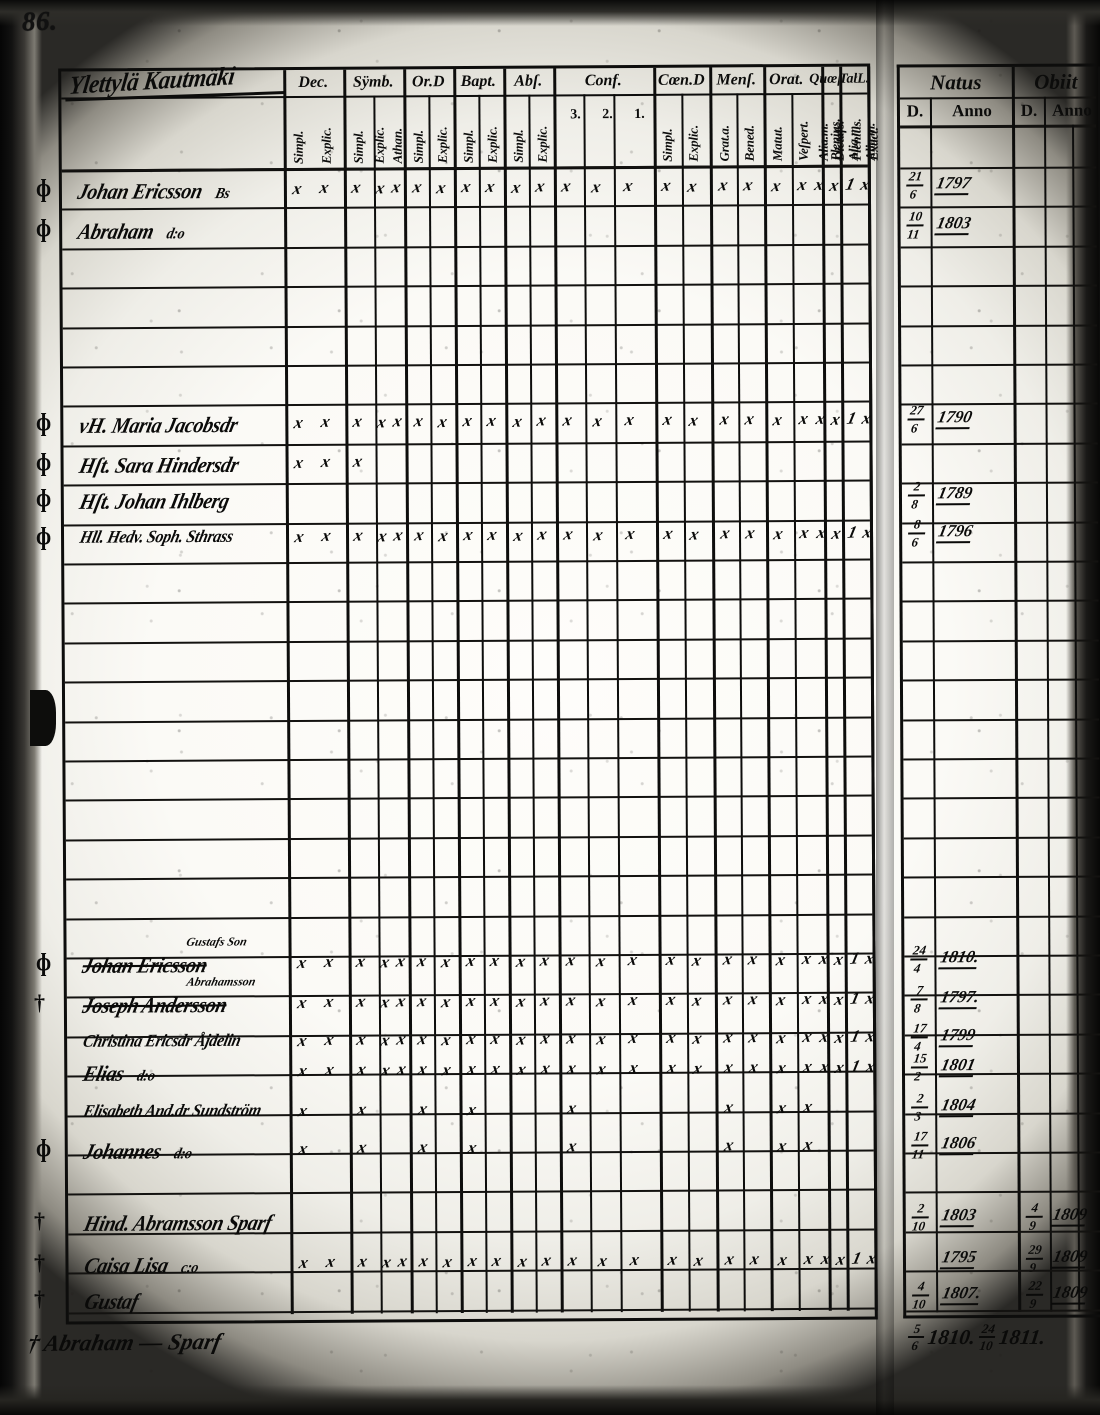 The width and height of the screenshot is (1100, 1415). What do you see at coordinates (358, 147) in the screenshot?
I see `subcaption-text-2: Simpl.` at bounding box center [358, 147].